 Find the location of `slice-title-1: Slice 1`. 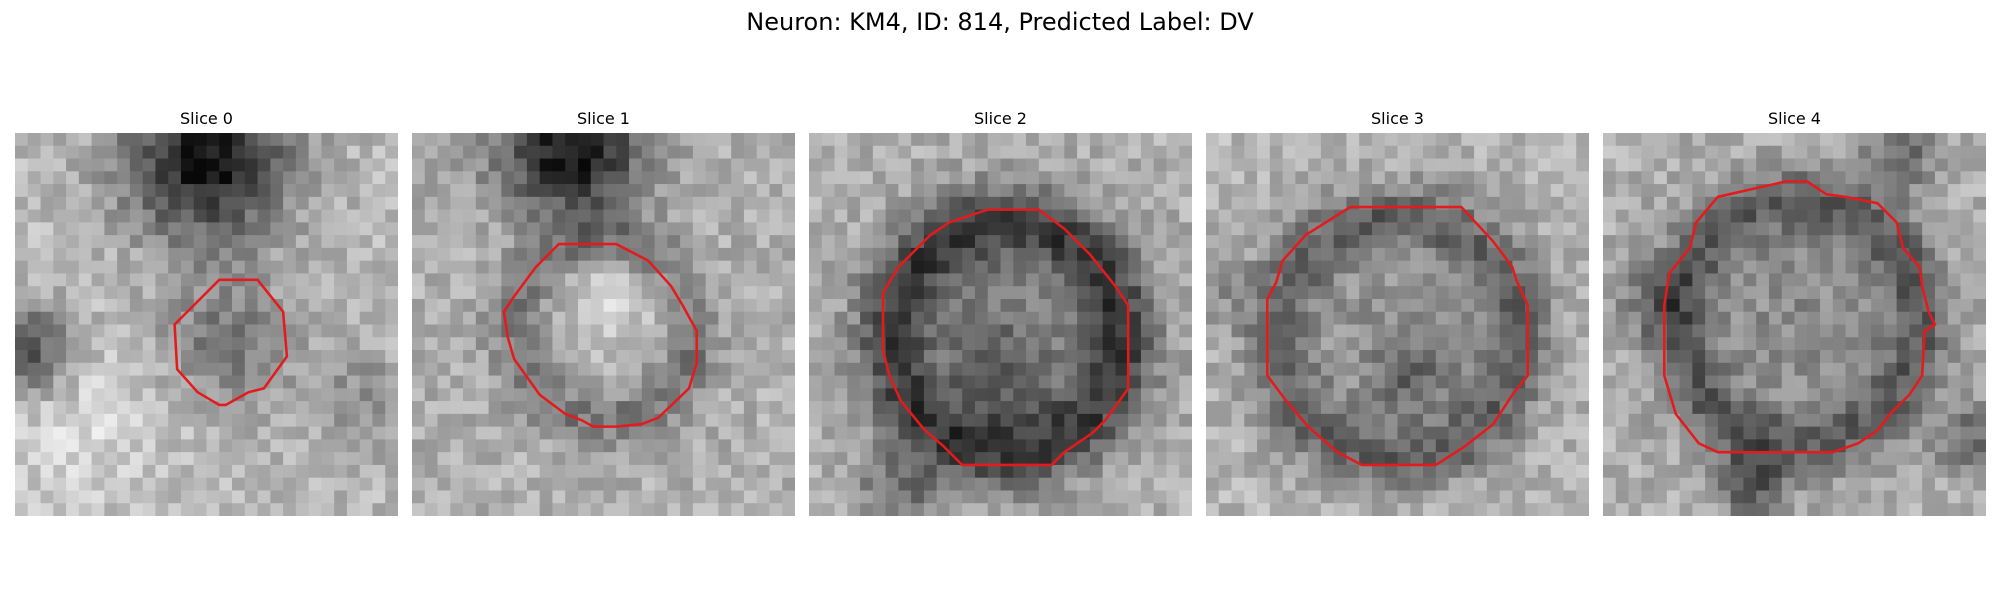

slice-title-1: Slice 1 is located at coordinates (603, 118).